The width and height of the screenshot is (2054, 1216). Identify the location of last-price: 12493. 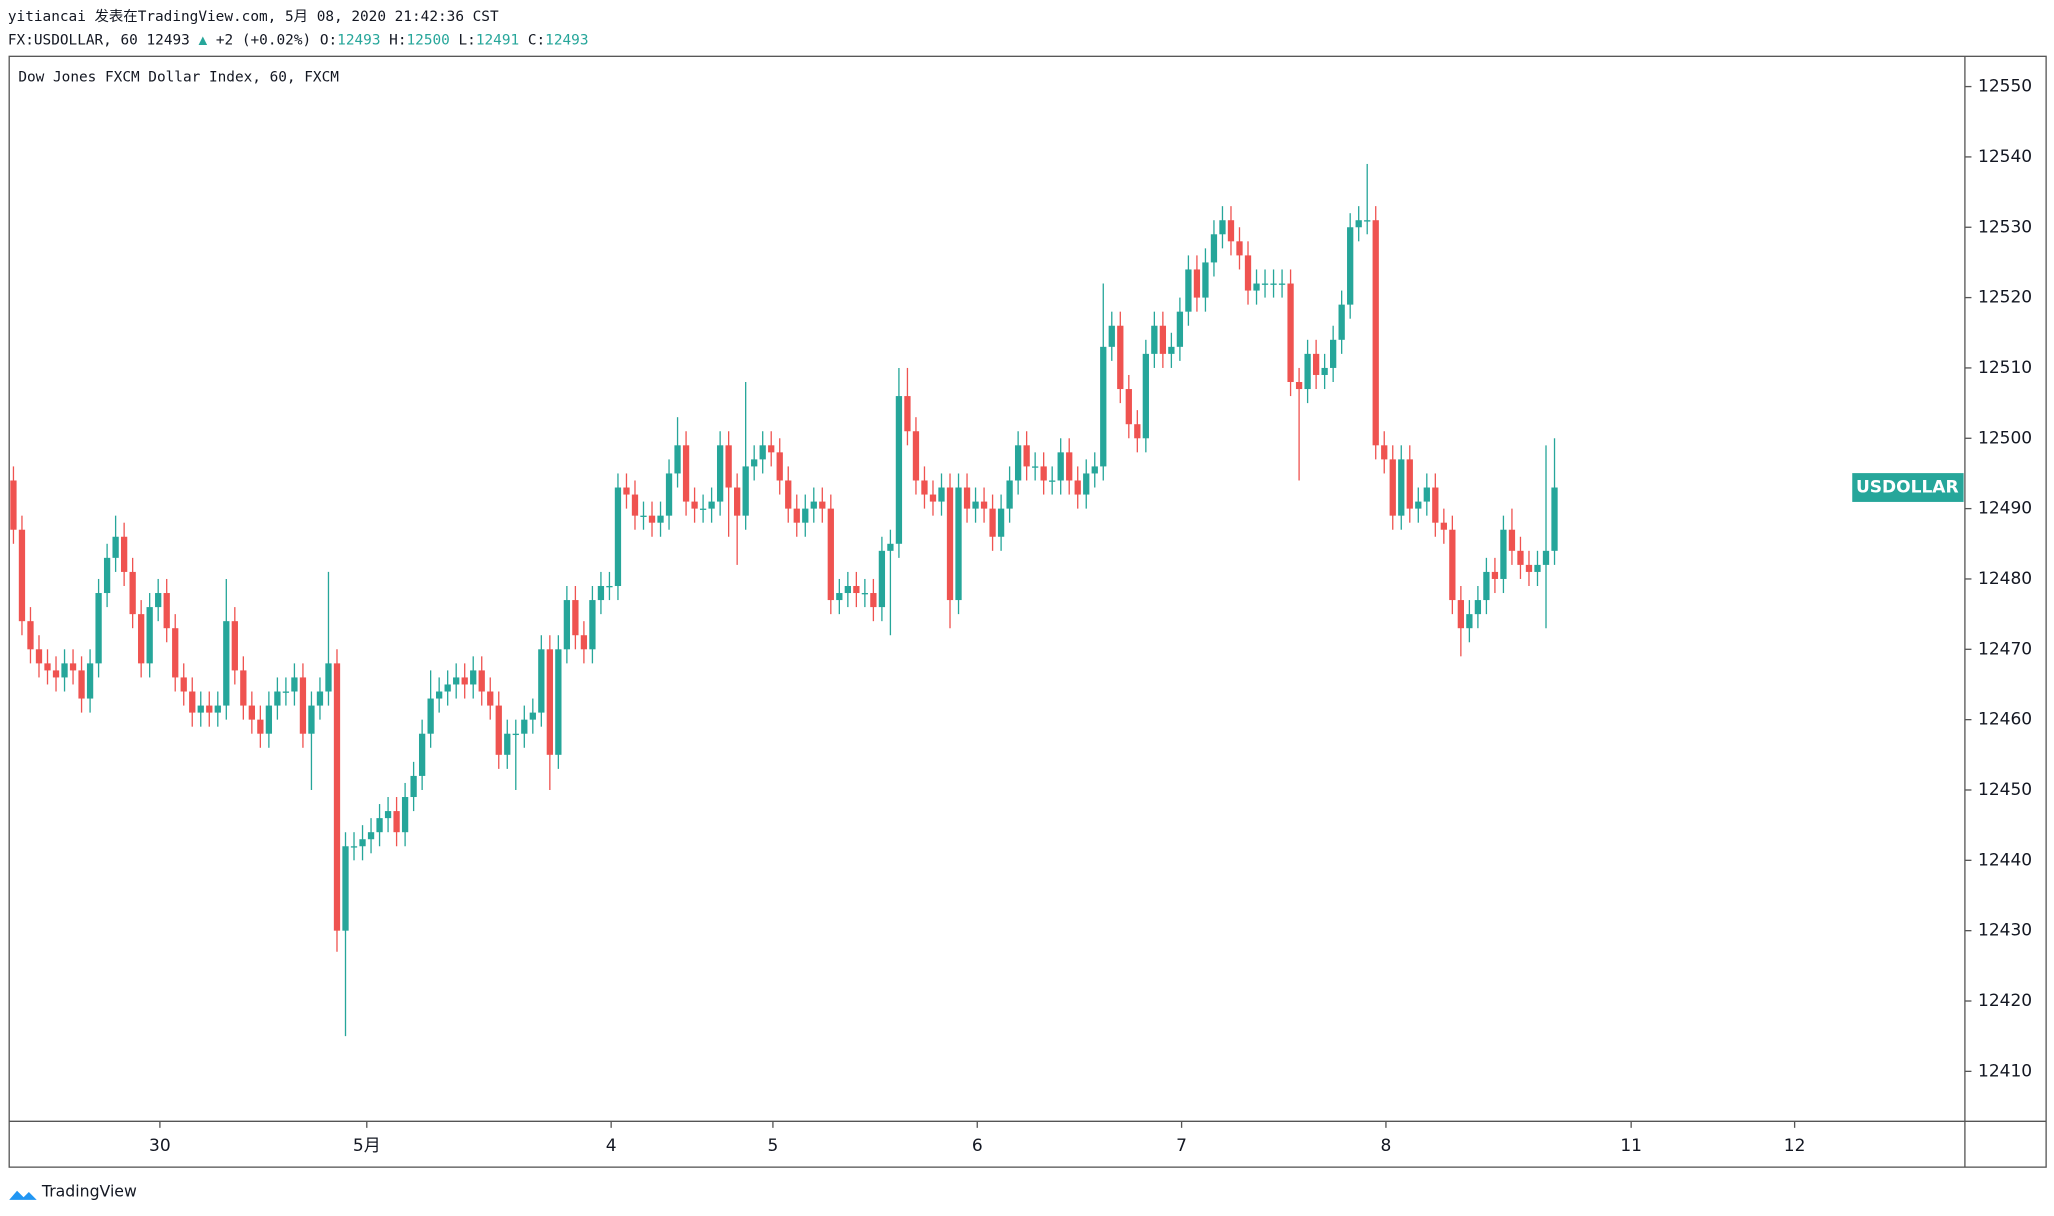
(168, 41).